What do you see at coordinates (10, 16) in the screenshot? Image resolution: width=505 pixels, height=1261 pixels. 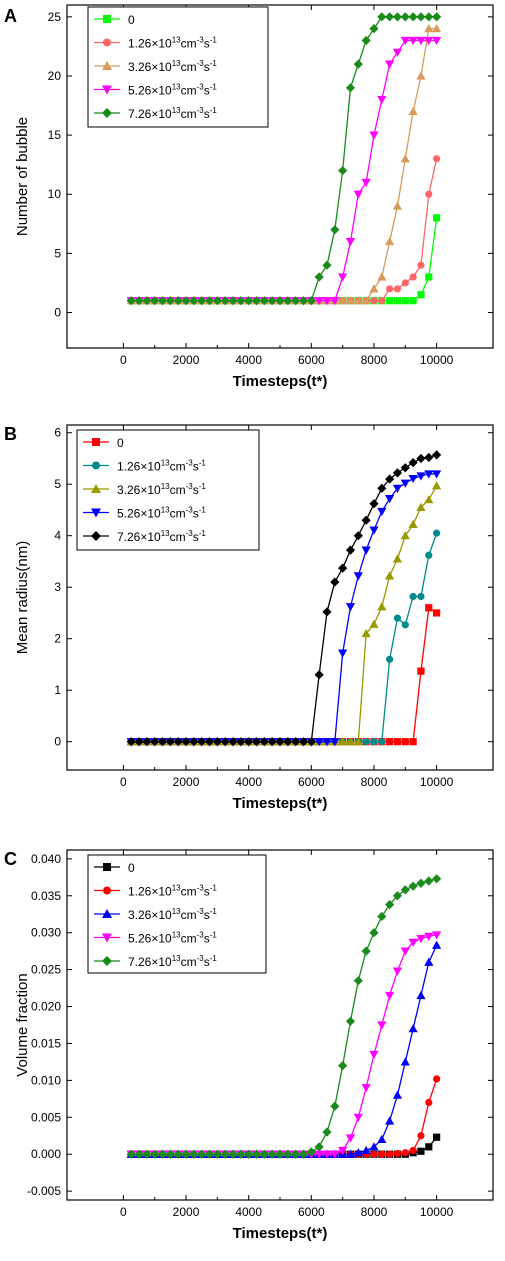 I see `panel-label: A` at bounding box center [10, 16].